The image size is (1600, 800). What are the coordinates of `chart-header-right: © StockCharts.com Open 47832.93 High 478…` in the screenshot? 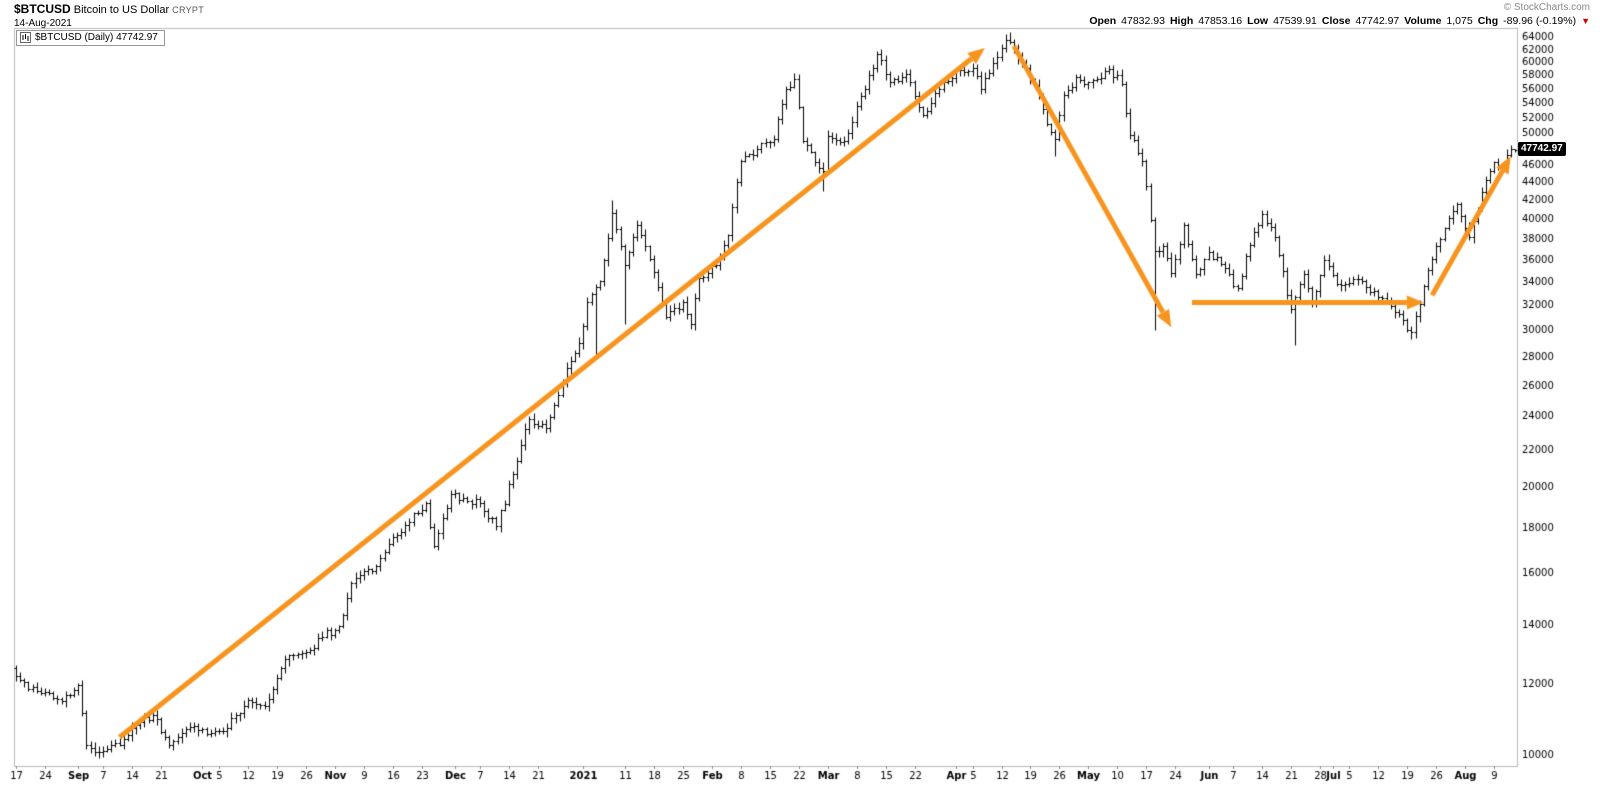 It's located at (1339, 14).